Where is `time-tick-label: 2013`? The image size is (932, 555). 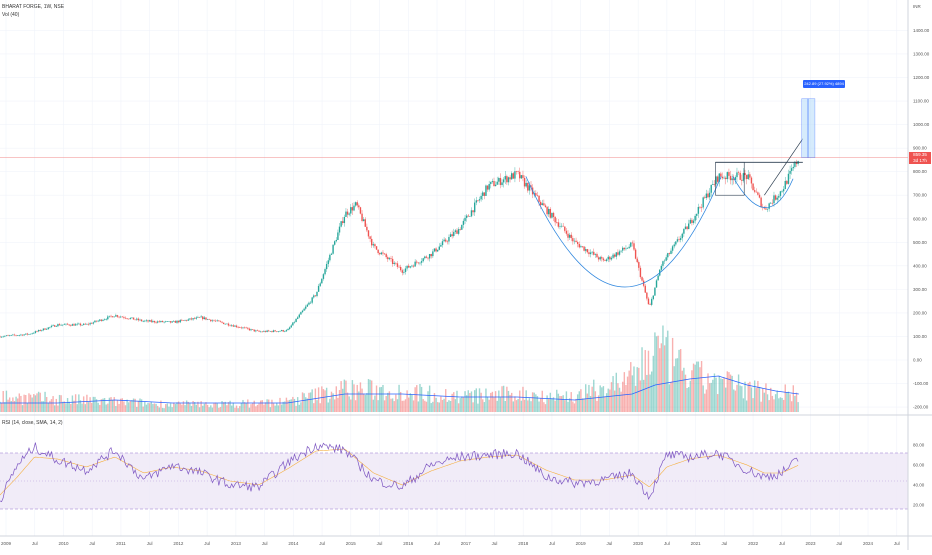
time-tick-label: 2013 is located at coordinates (236, 543).